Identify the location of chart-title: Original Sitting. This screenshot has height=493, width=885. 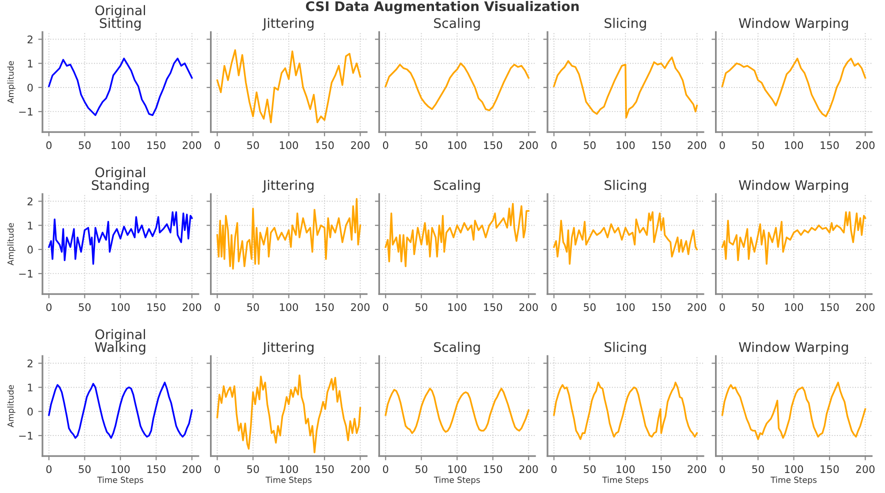
(120, 18).